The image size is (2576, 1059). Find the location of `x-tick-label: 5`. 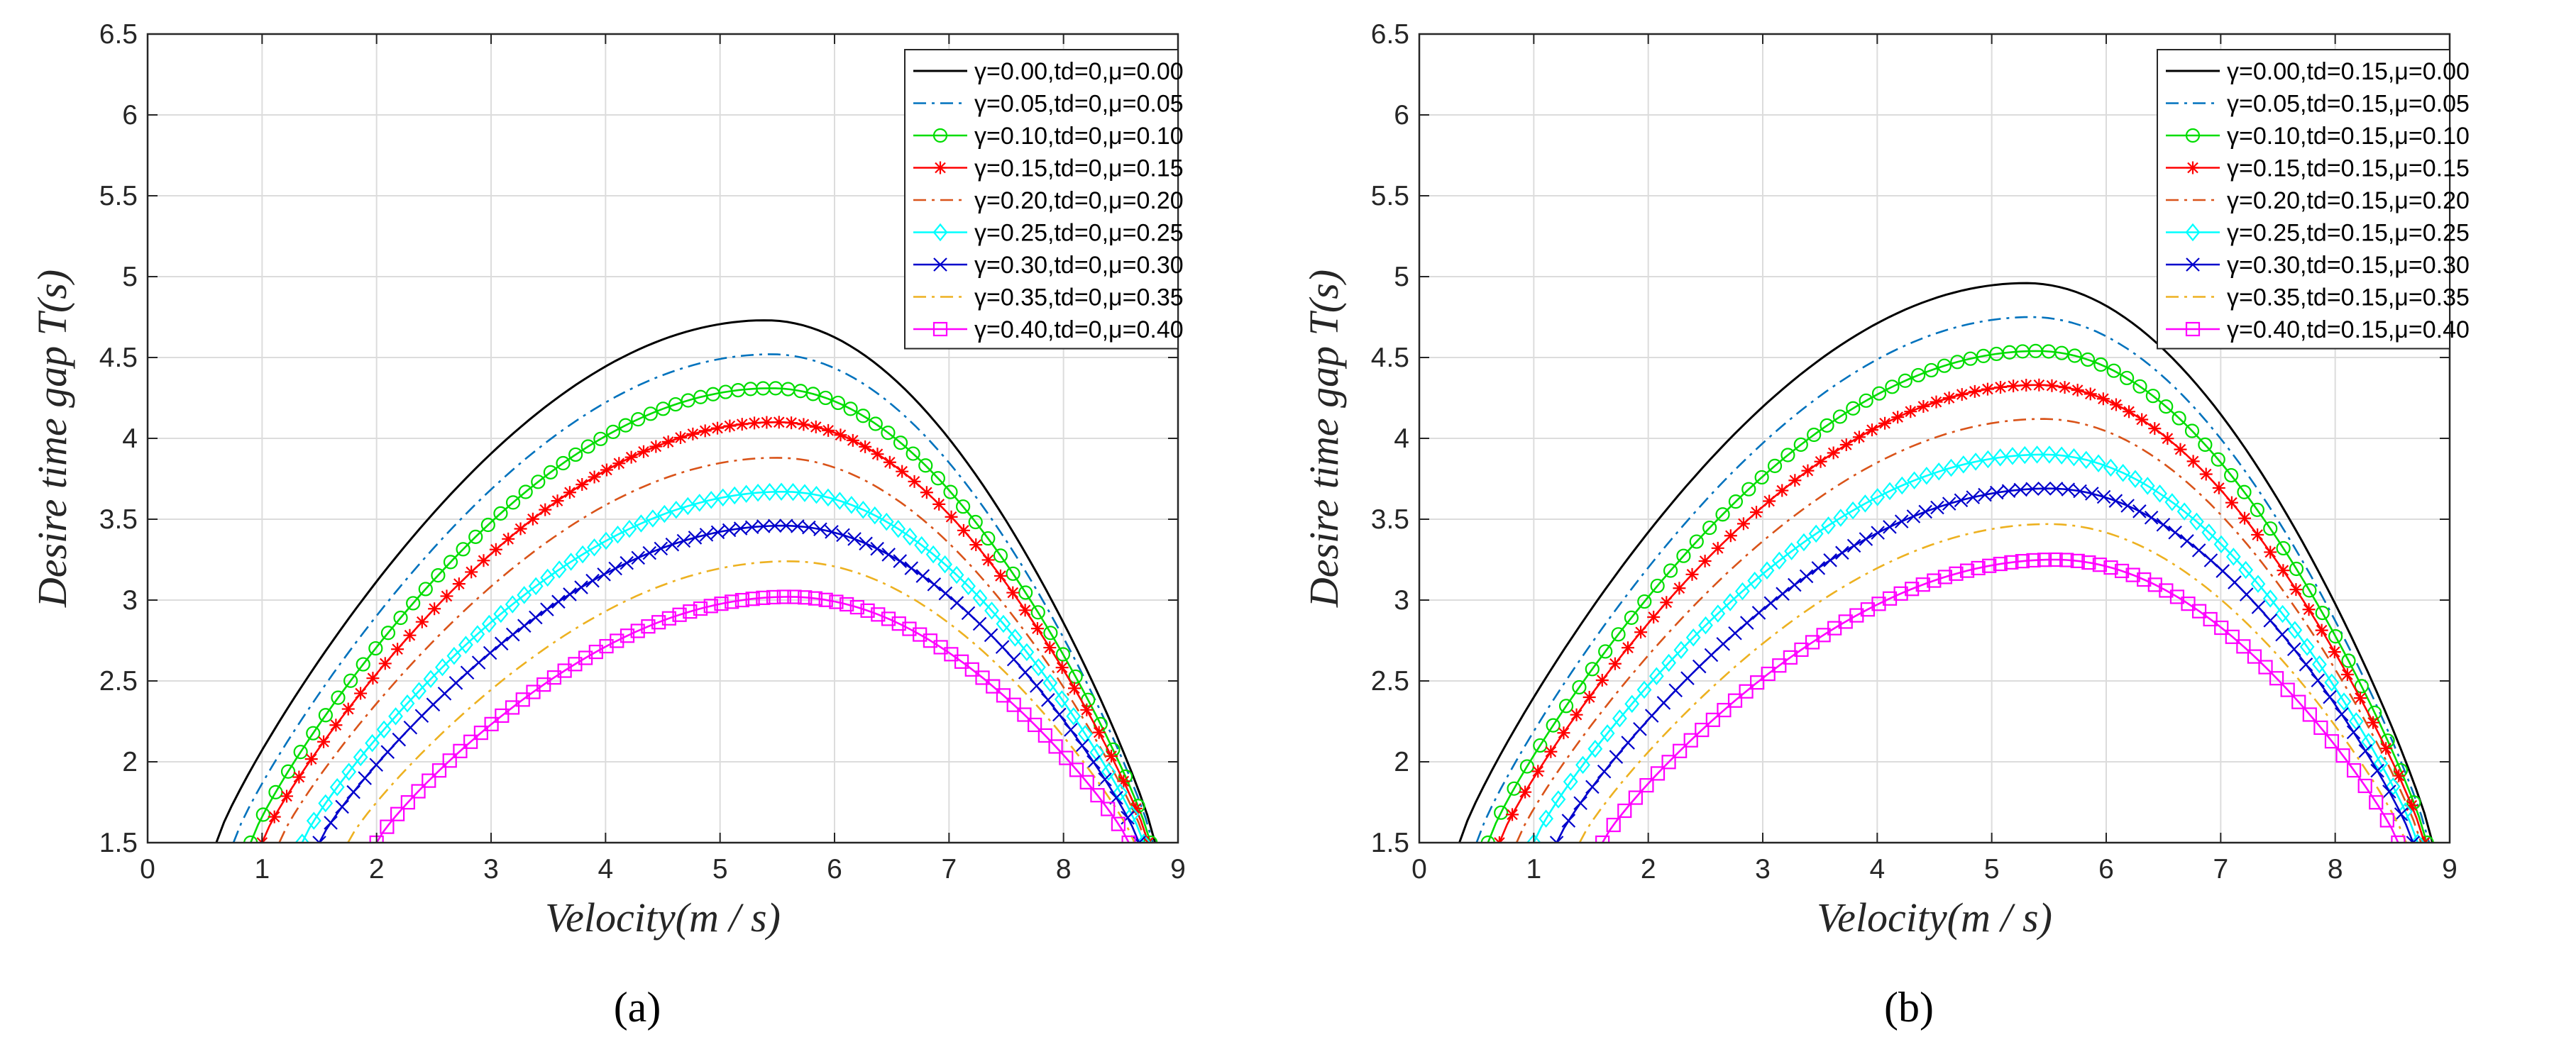

x-tick-label: 5 is located at coordinates (720, 870).